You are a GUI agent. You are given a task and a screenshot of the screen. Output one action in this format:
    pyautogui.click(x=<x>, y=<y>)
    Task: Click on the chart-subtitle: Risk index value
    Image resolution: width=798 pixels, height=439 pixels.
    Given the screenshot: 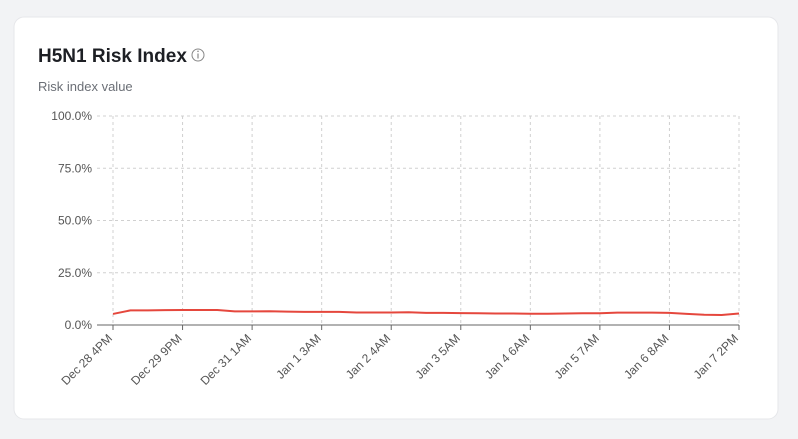 What is the action you would take?
    pyautogui.click(x=85, y=86)
    